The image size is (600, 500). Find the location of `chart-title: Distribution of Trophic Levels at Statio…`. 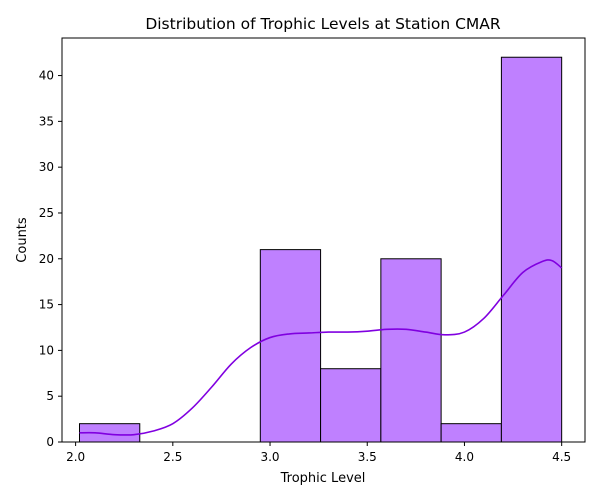

chart-title: Distribution of Trophic Levels at Statio… is located at coordinates (323, 24).